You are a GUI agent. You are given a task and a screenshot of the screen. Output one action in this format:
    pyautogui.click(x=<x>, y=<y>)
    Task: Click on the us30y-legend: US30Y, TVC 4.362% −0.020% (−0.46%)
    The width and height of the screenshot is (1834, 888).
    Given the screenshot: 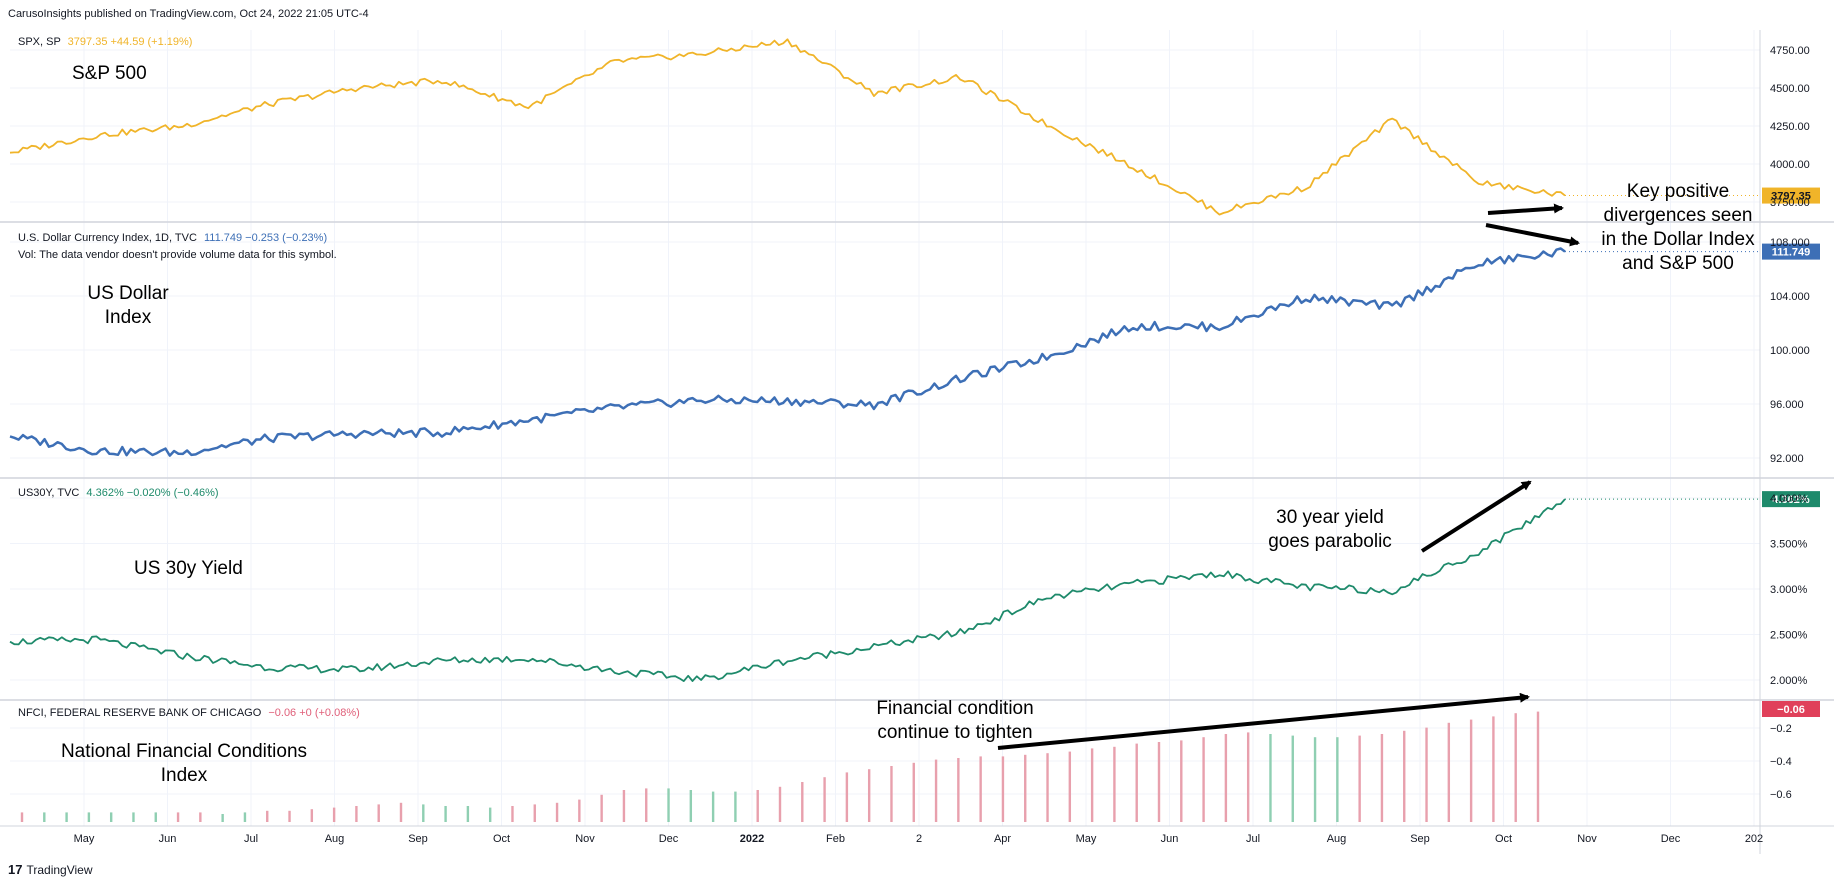 What is the action you would take?
    pyautogui.click(x=118, y=493)
    